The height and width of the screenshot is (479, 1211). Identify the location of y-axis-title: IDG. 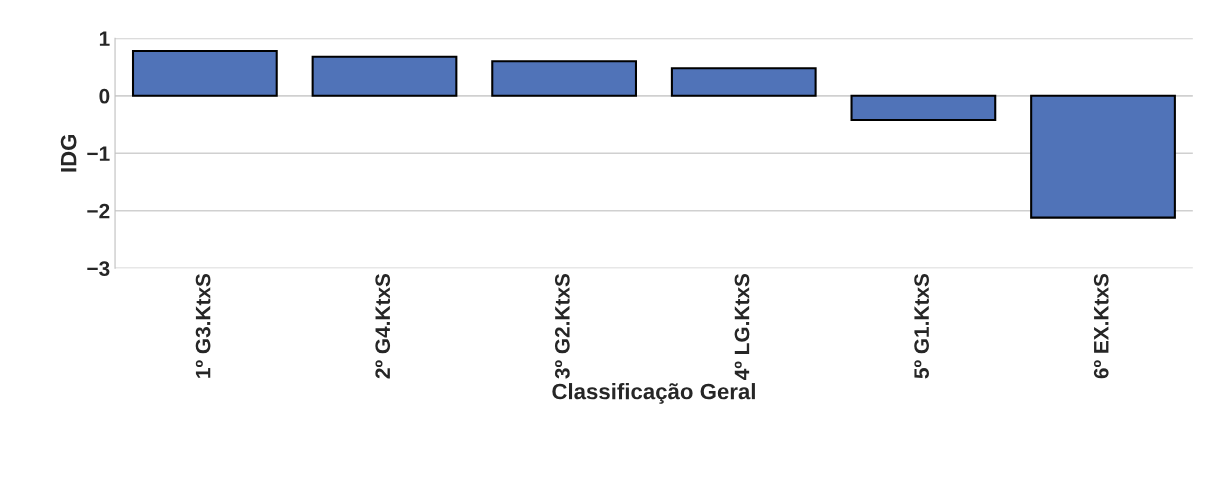
(68, 153).